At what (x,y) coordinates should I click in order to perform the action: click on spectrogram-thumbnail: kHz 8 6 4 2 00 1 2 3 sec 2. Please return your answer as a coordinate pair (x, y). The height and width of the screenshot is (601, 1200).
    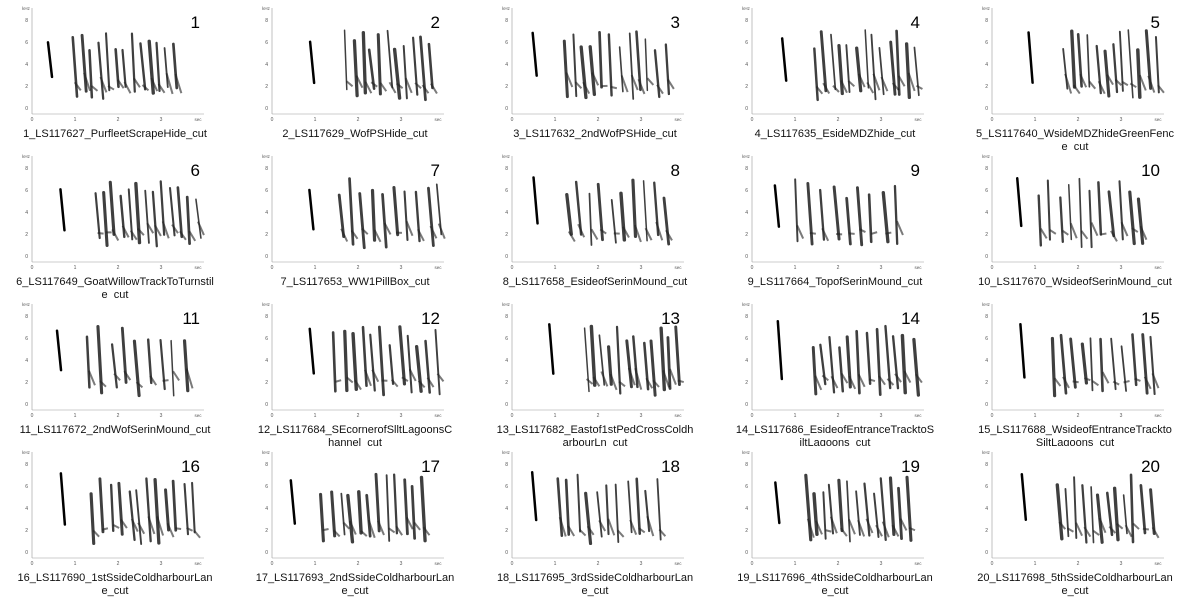
    Looking at the image, I should click on (353, 63).